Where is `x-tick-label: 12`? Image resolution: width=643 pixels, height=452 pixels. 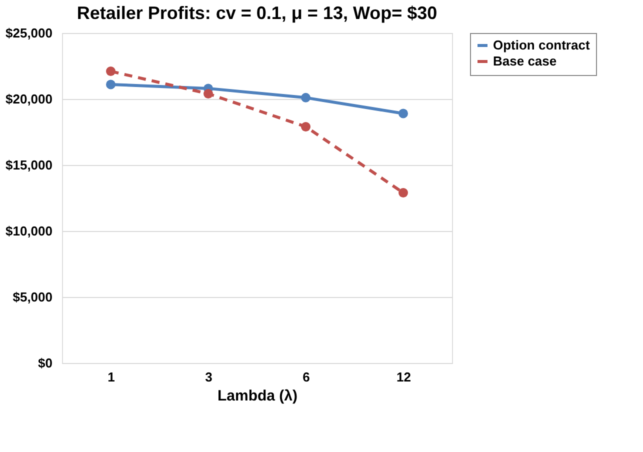 x-tick-label: 12 is located at coordinates (403, 377).